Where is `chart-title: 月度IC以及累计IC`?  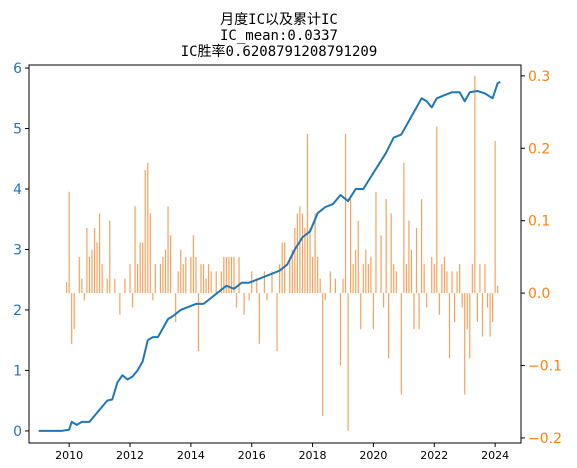 chart-title: 月度IC以及累计IC is located at coordinates (279, 20).